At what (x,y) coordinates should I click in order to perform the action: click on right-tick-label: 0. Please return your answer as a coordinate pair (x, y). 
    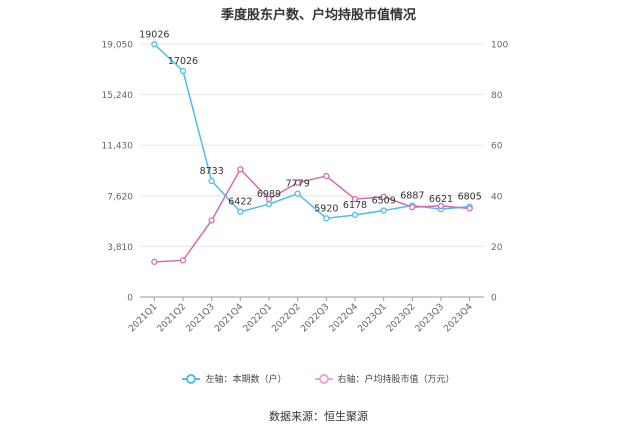
    Looking at the image, I should click on (494, 299).